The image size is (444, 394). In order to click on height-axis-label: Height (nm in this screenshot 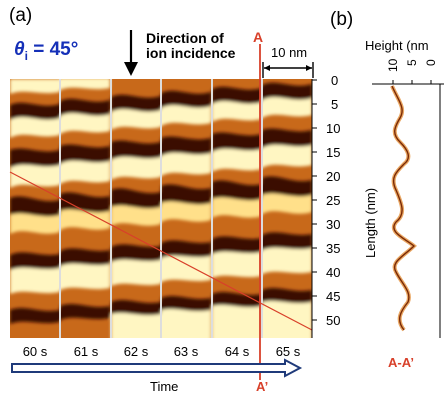, I will do `click(397, 45)`.